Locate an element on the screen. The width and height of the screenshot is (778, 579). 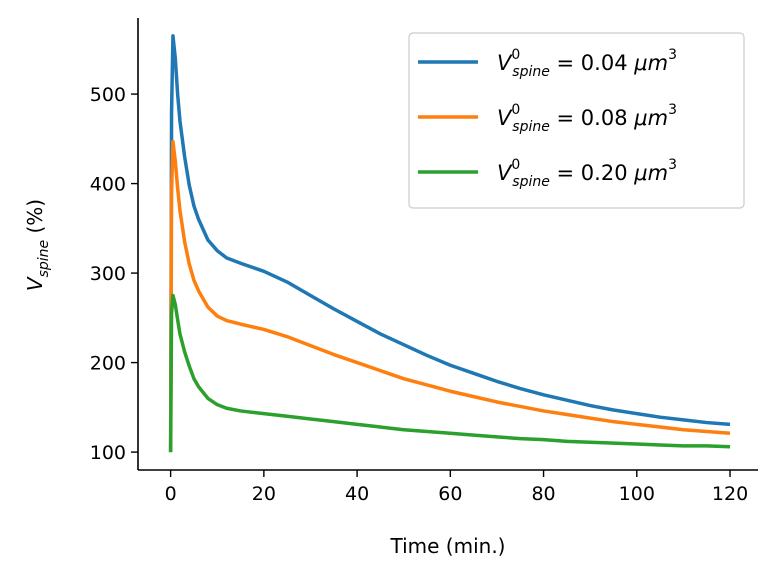
x-tick-label: 0 is located at coordinates (171, 494).